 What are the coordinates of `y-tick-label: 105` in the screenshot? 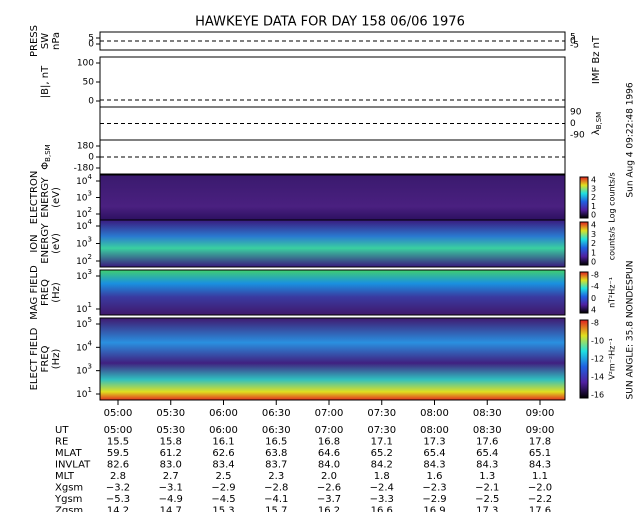 It's located at (84, 323).